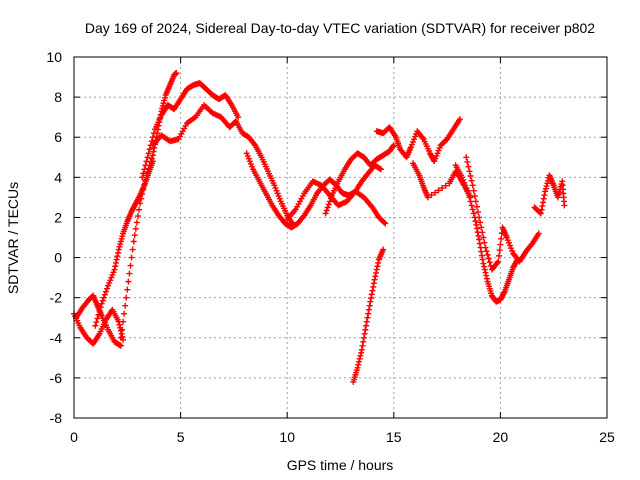  What do you see at coordinates (148, 205) in the screenshot?
I see `series-sat-d` at bounding box center [148, 205].